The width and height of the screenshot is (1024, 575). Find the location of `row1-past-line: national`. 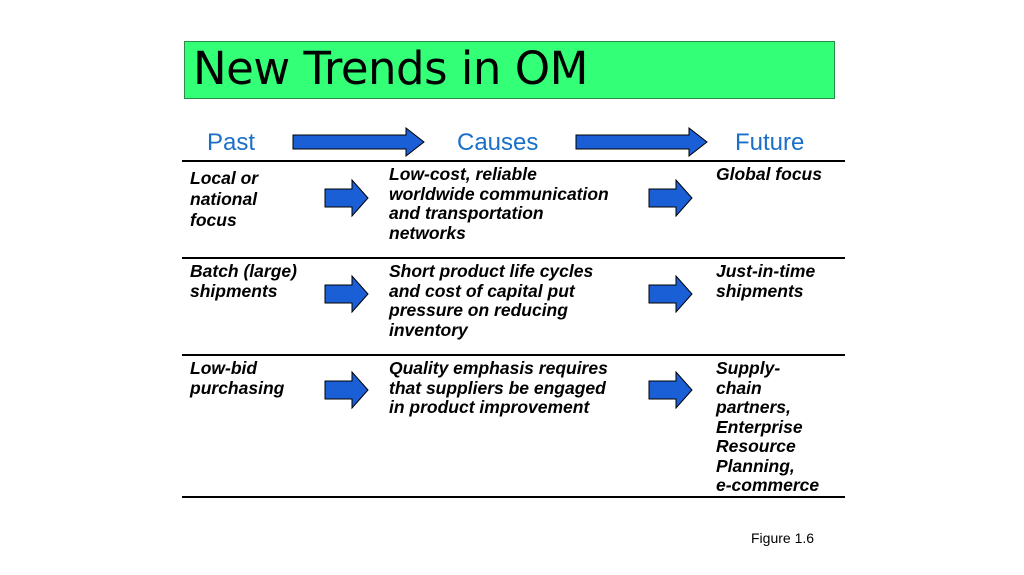

row1-past-line: national is located at coordinates (224, 199).